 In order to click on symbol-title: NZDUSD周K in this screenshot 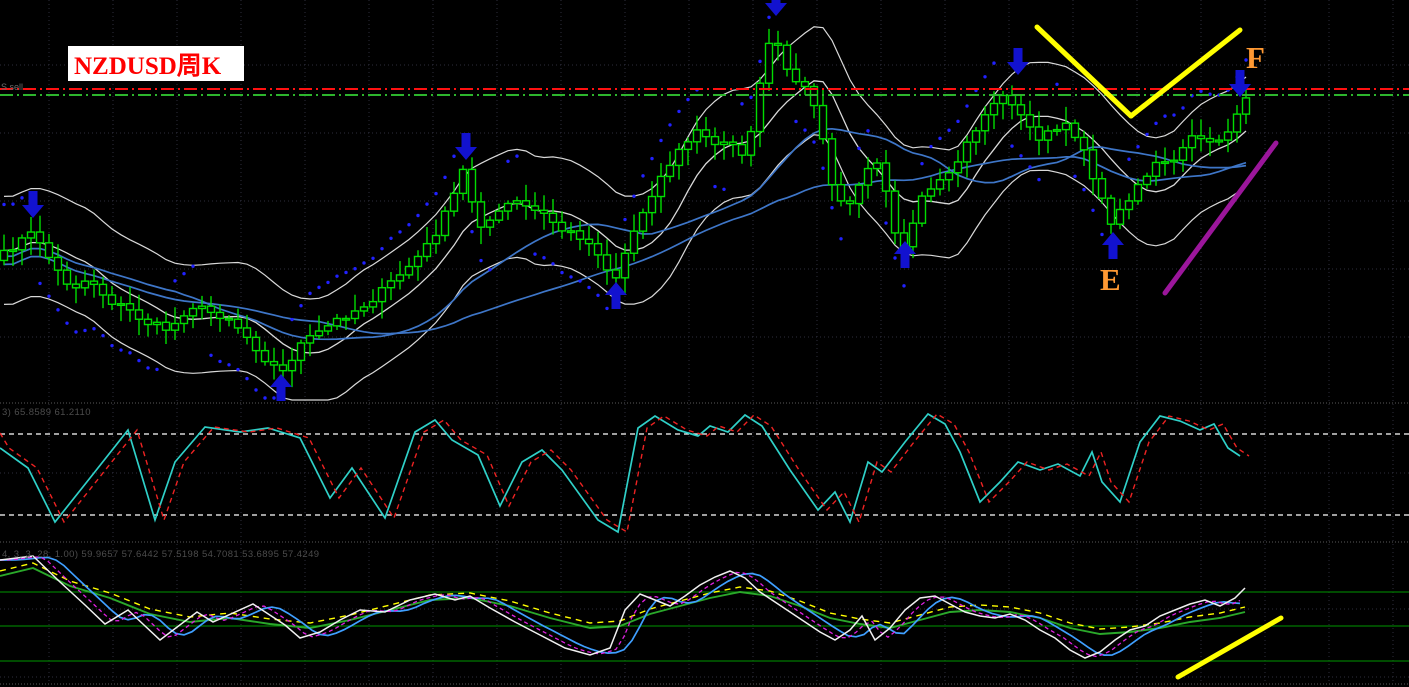, I will do `click(148, 66)`.